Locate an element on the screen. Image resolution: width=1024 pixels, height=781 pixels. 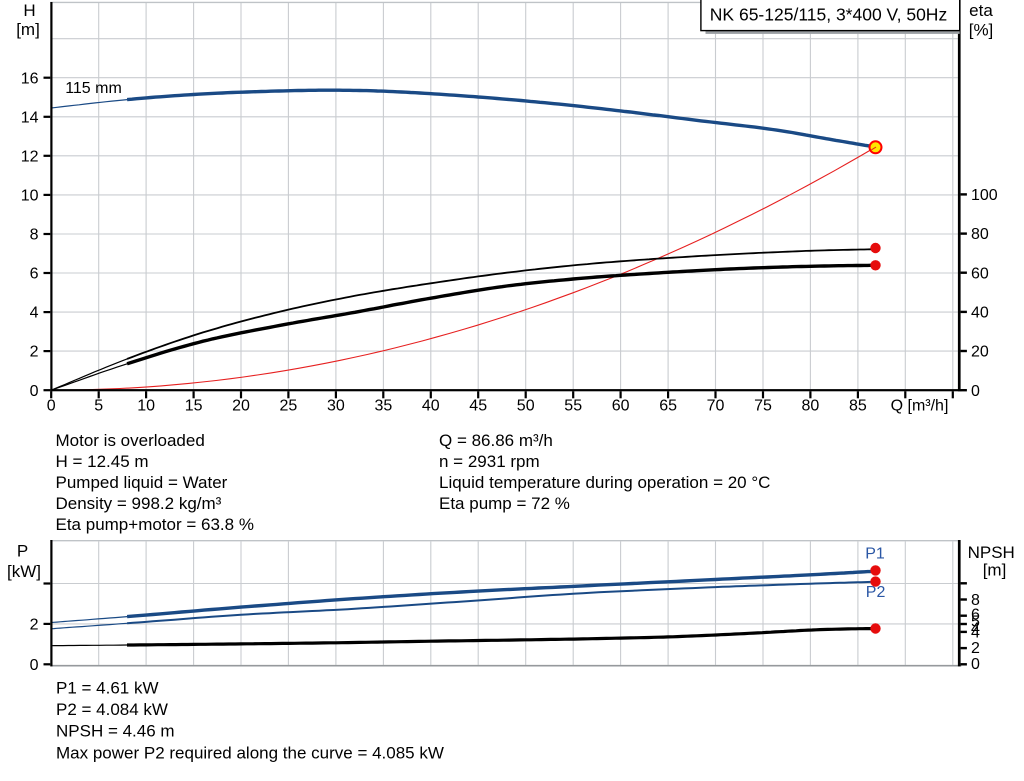
svg-text: Motor is overloaded is located at coordinates (130, 440).